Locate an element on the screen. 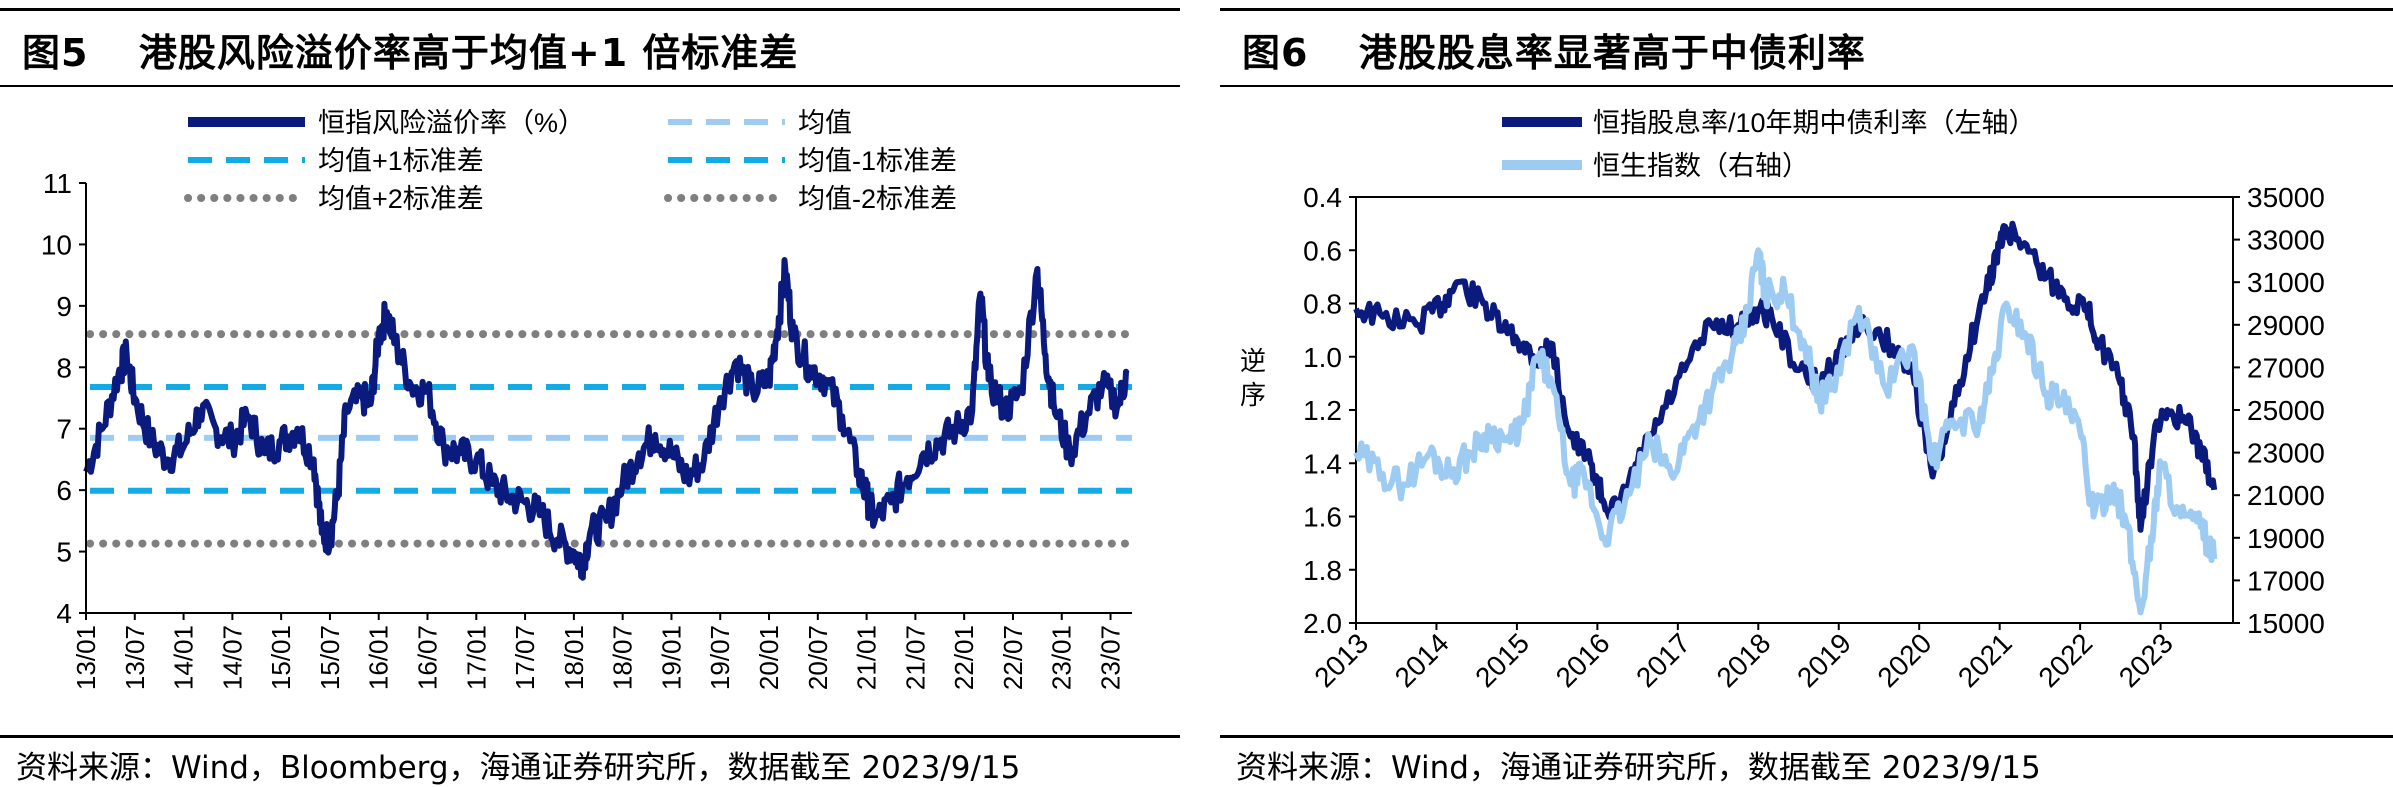 The image size is (2393, 787). x-tick-label: 14/07 is located at coordinates (232, 657).